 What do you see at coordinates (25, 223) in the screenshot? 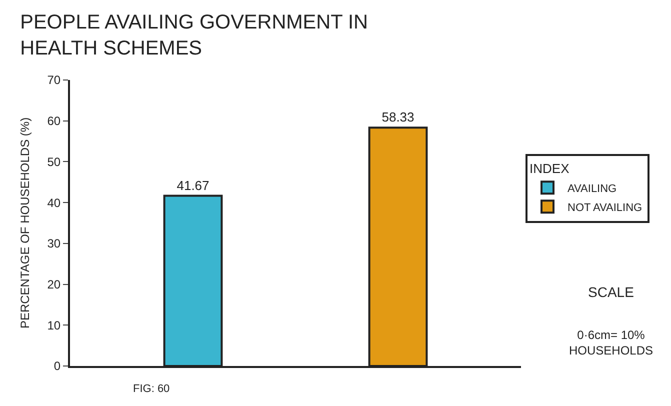
I see `y-axis-title: PERCENTAGE OF HOUSEHOLDS (%)` at bounding box center [25, 223].